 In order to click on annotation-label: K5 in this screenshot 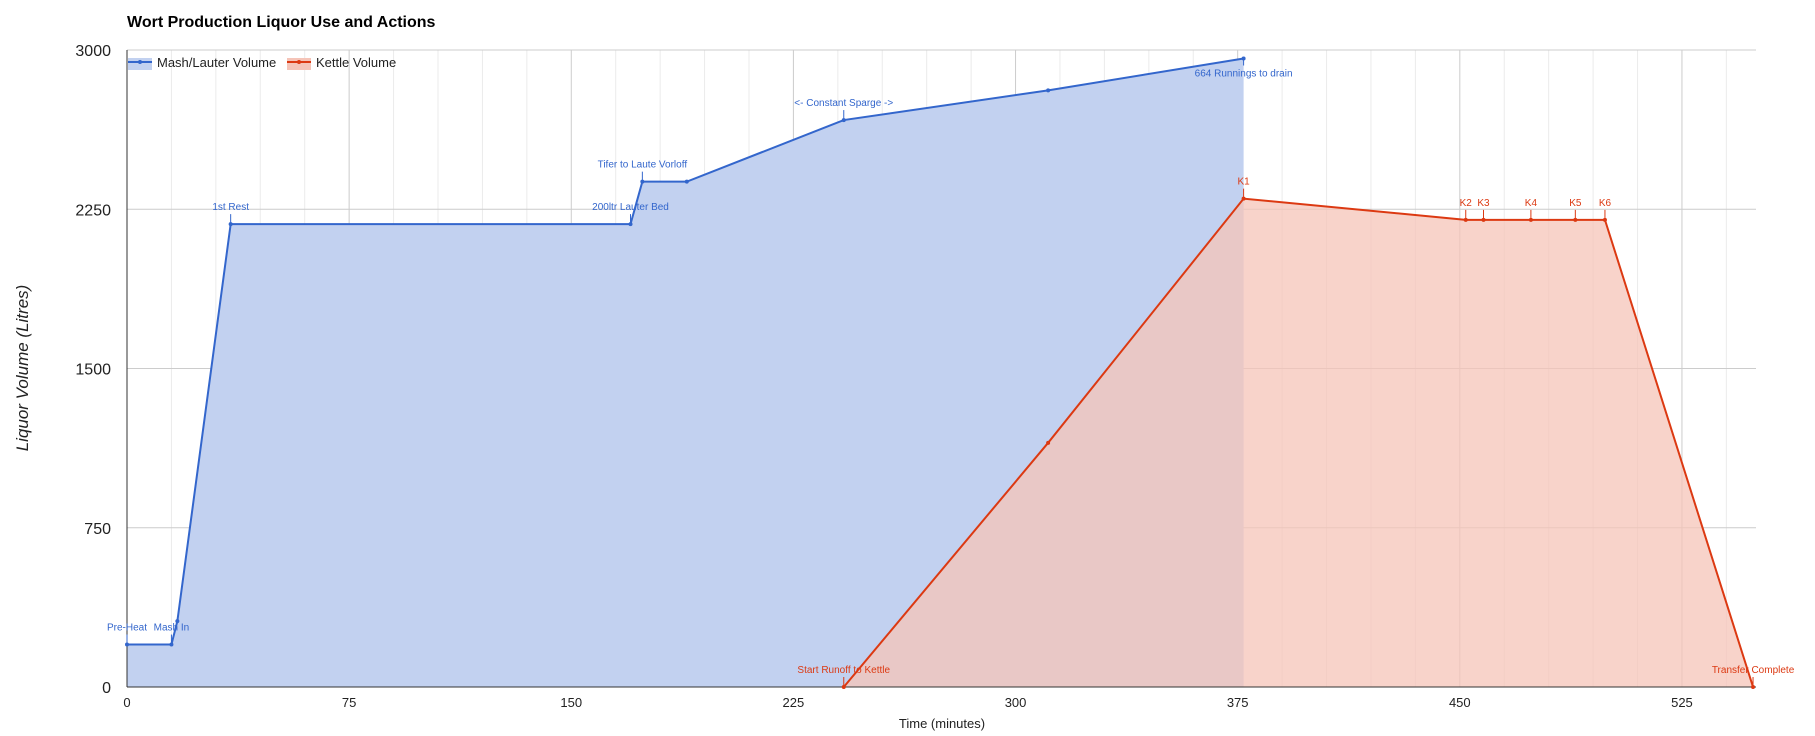, I will do `click(1575, 203)`.